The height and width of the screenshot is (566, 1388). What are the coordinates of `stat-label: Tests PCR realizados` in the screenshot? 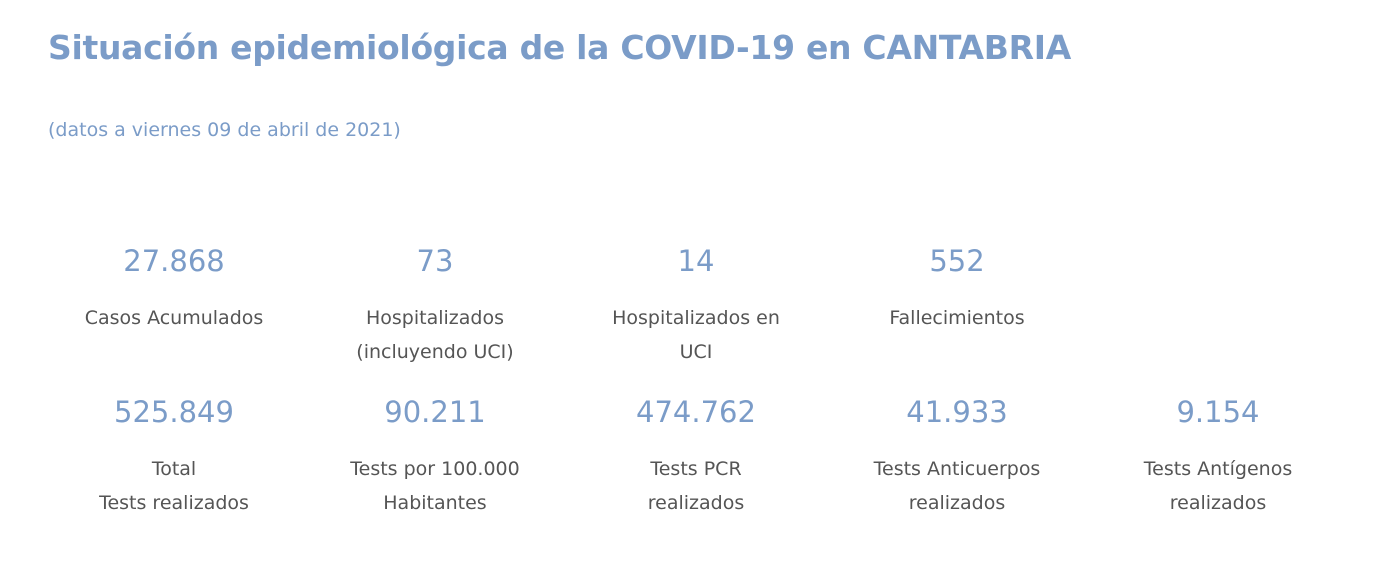 It's located at (696, 486).